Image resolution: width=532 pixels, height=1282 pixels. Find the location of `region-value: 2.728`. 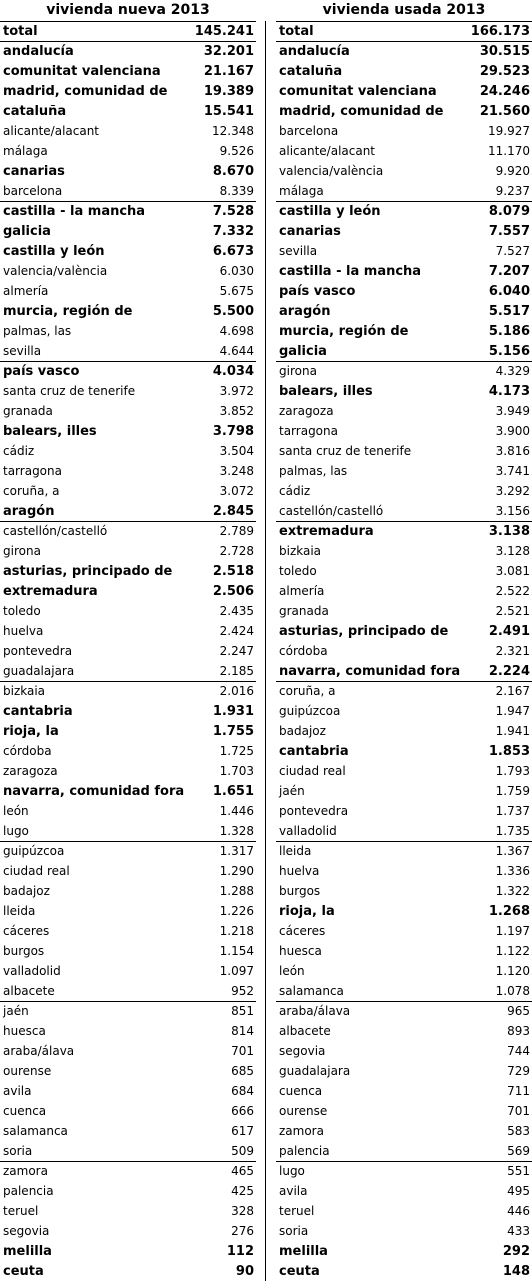

region-value: 2.728 is located at coordinates (236, 551).